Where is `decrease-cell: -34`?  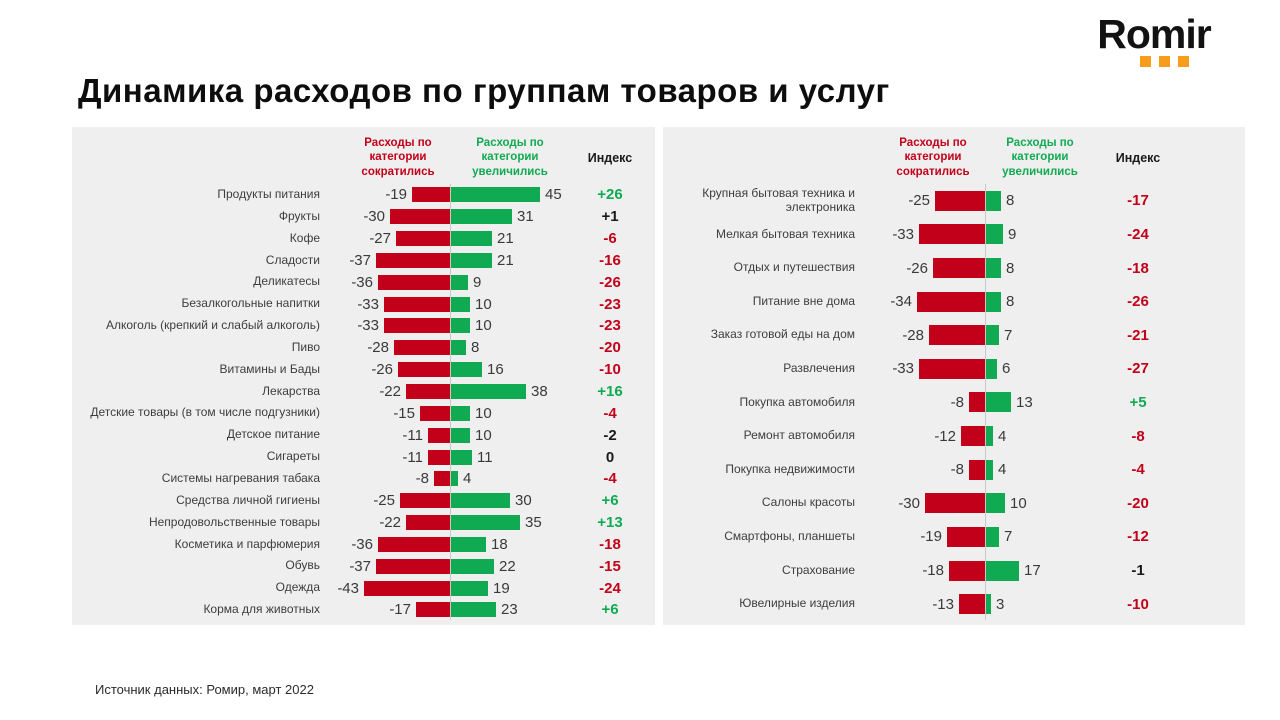 decrease-cell: -34 is located at coordinates (925, 301).